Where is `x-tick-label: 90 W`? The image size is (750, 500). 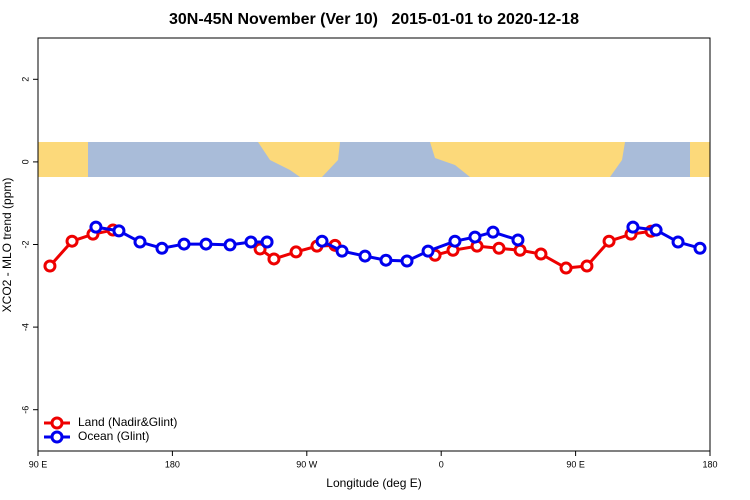
x-tick-label: 90 W is located at coordinates (307, 464).